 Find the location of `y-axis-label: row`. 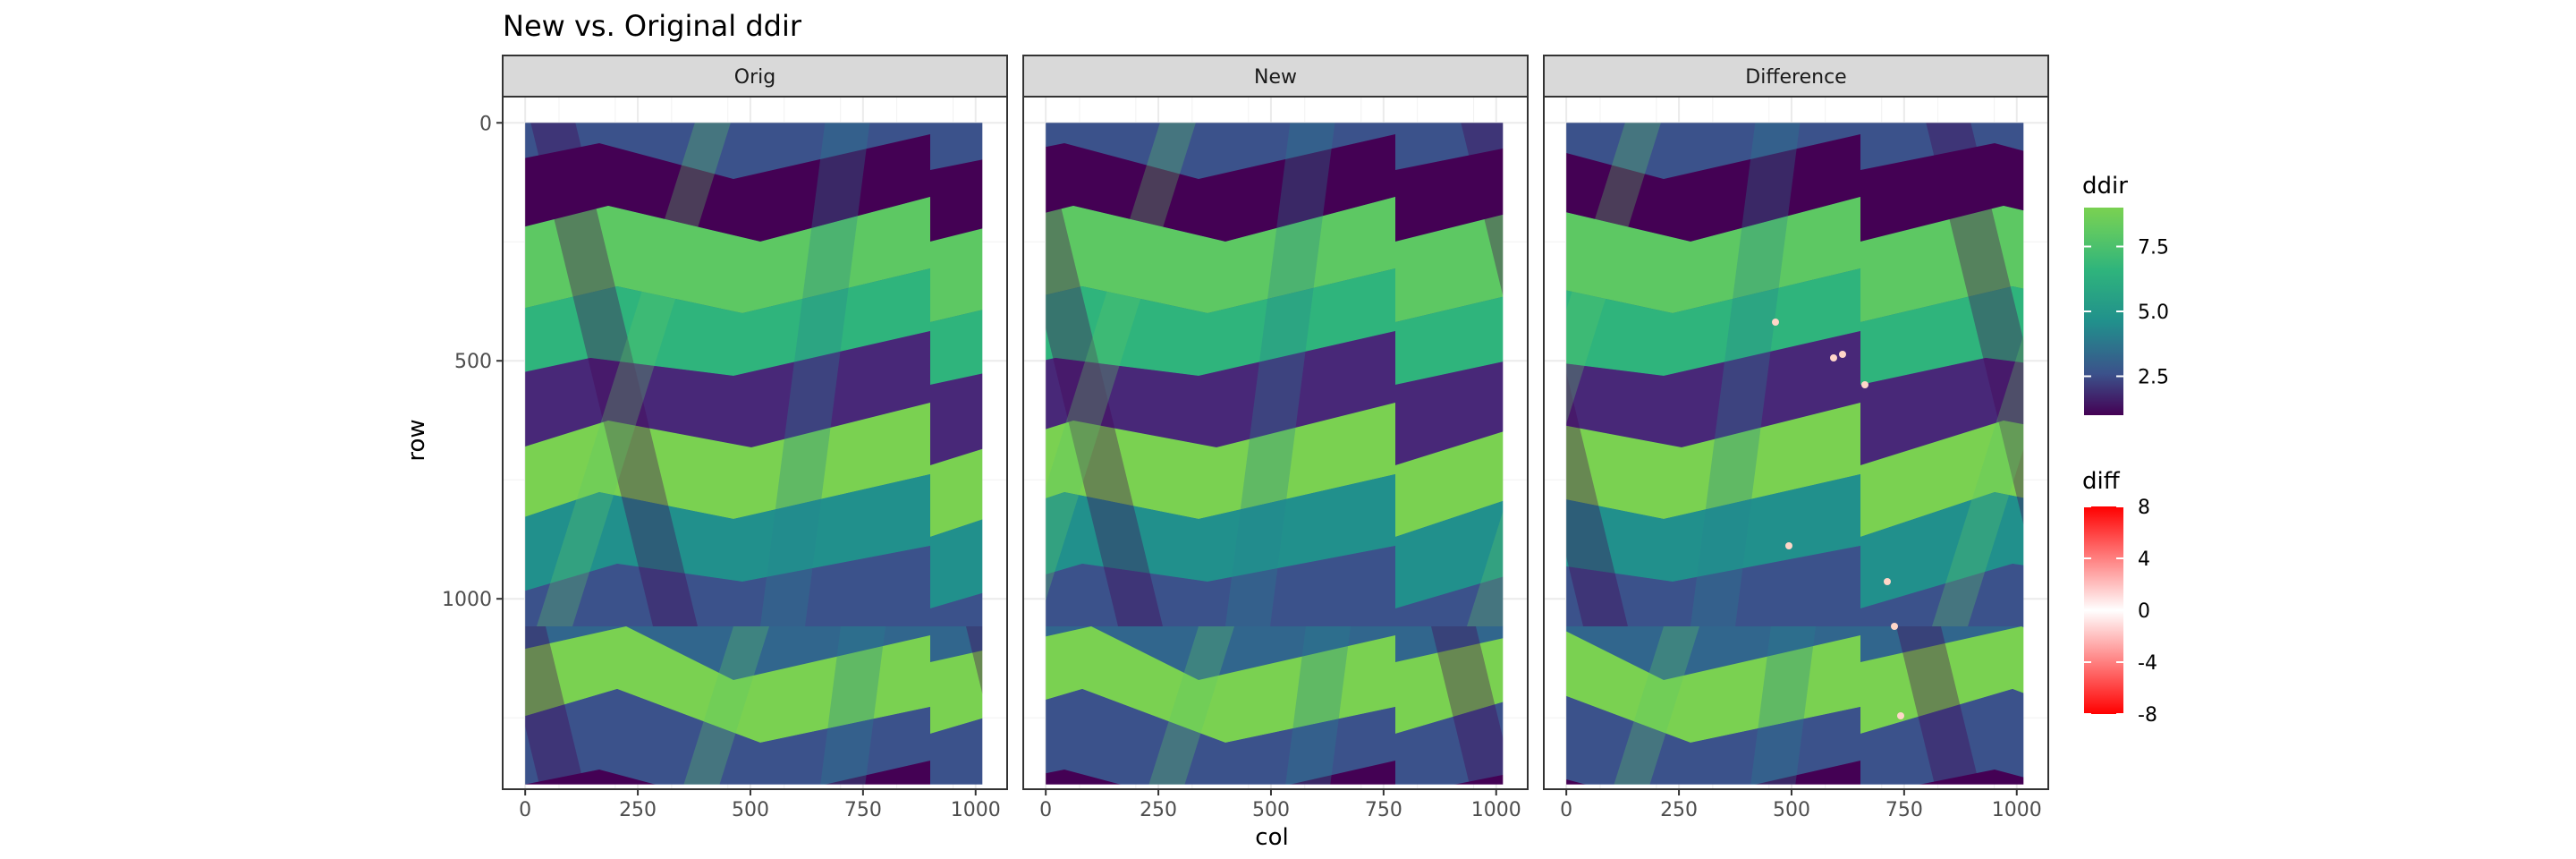

y-axis-label: row is located at coordinates (416, 440).